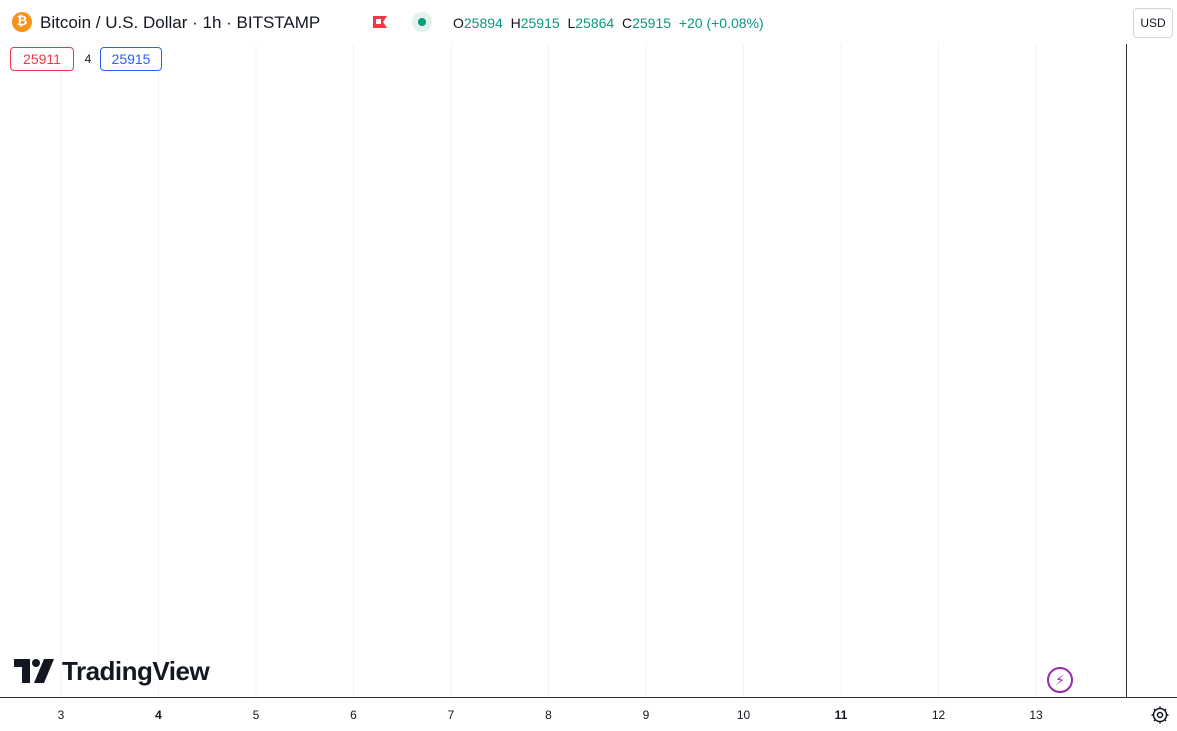 The height and width of the screenshot is (731, 1177). What do you see at coordinates (841, 715) in the screenshot?
I see `x-tick-label: 11` at bounding box center [841, 715].